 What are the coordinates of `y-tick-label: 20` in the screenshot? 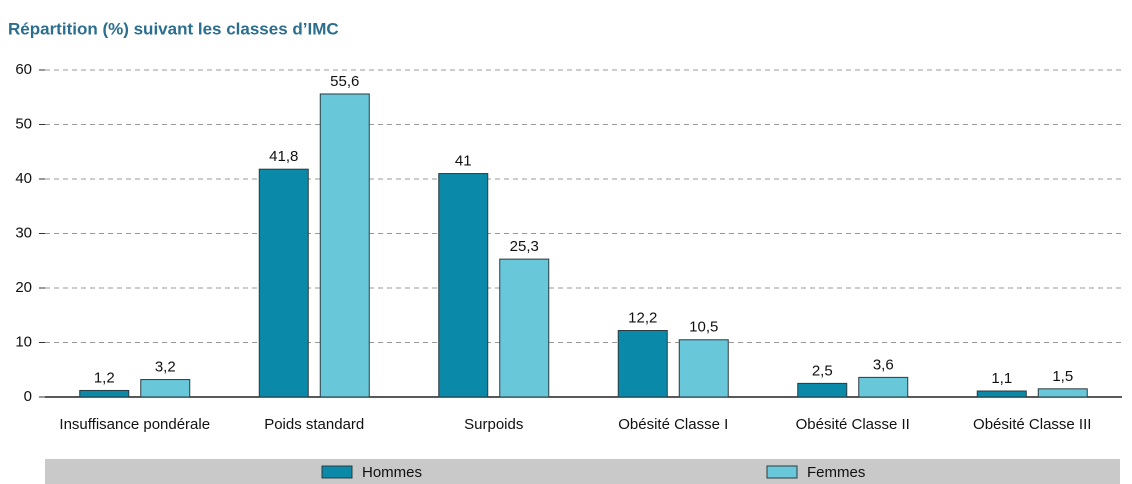 It's located at (23, 287).